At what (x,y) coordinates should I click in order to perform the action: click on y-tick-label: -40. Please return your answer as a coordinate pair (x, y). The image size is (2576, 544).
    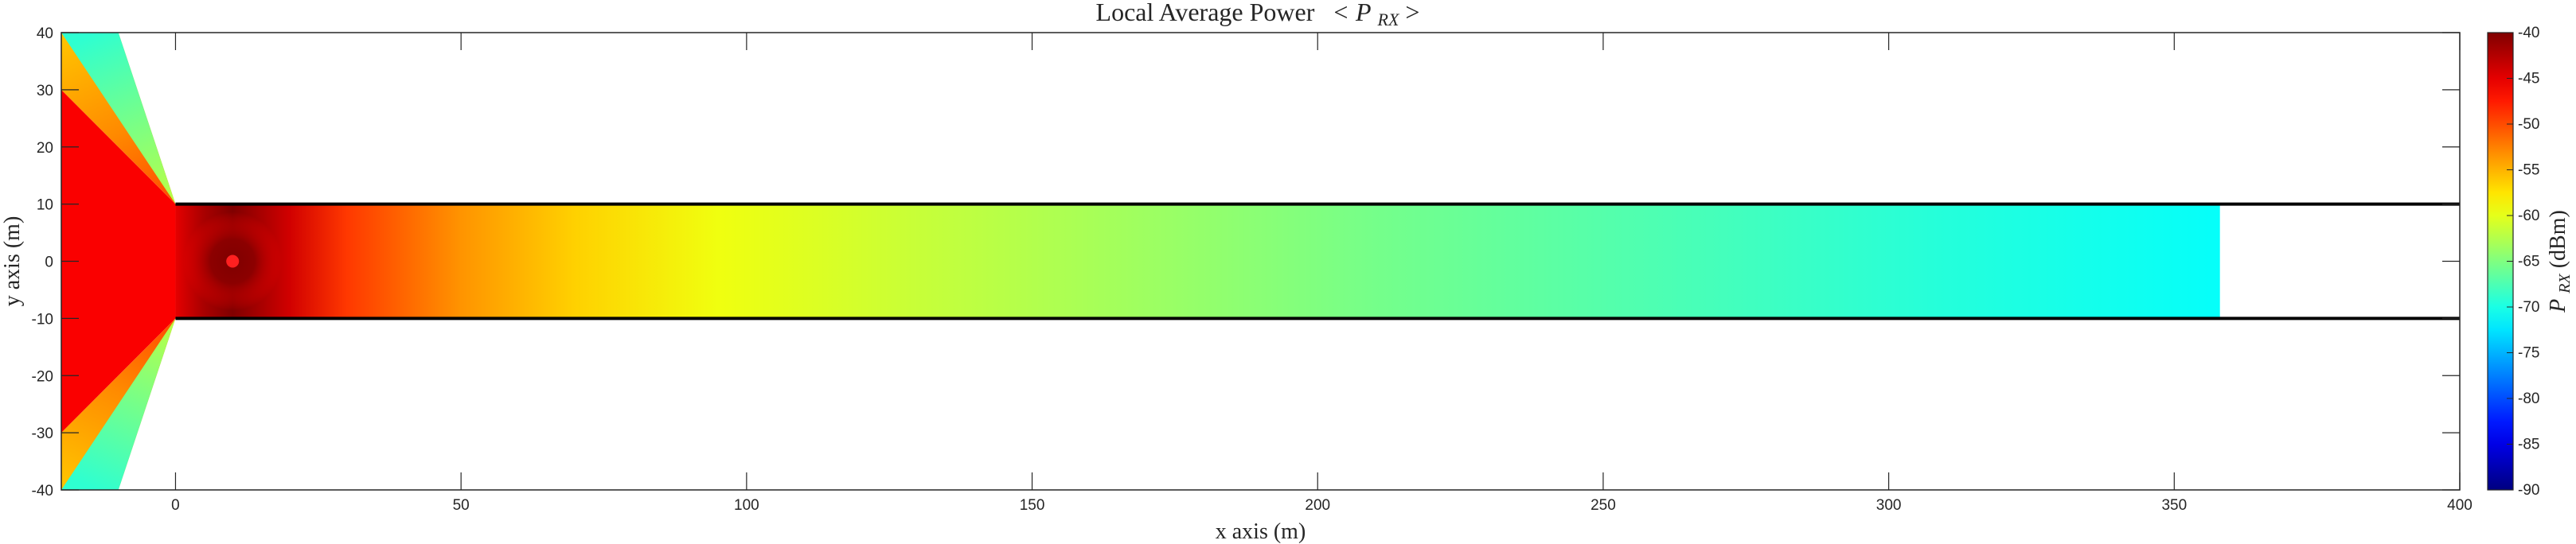
    Looking at the image, I should click on (42, 491).